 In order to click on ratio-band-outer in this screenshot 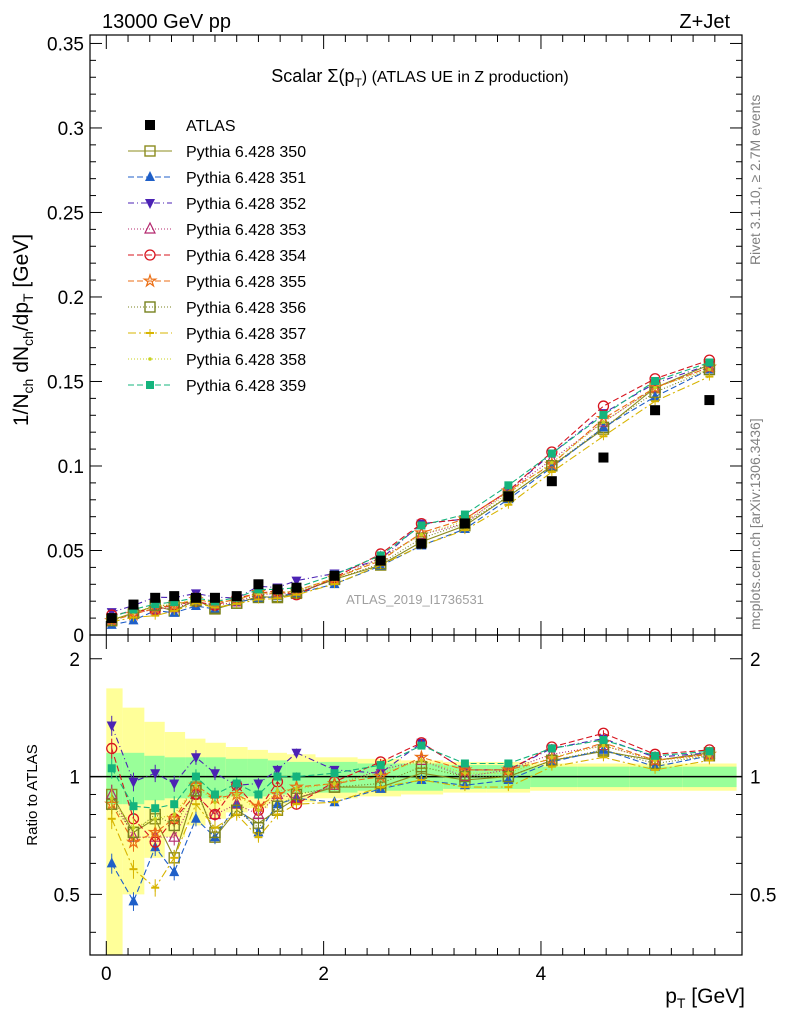, I will do `click(114, 821)`.